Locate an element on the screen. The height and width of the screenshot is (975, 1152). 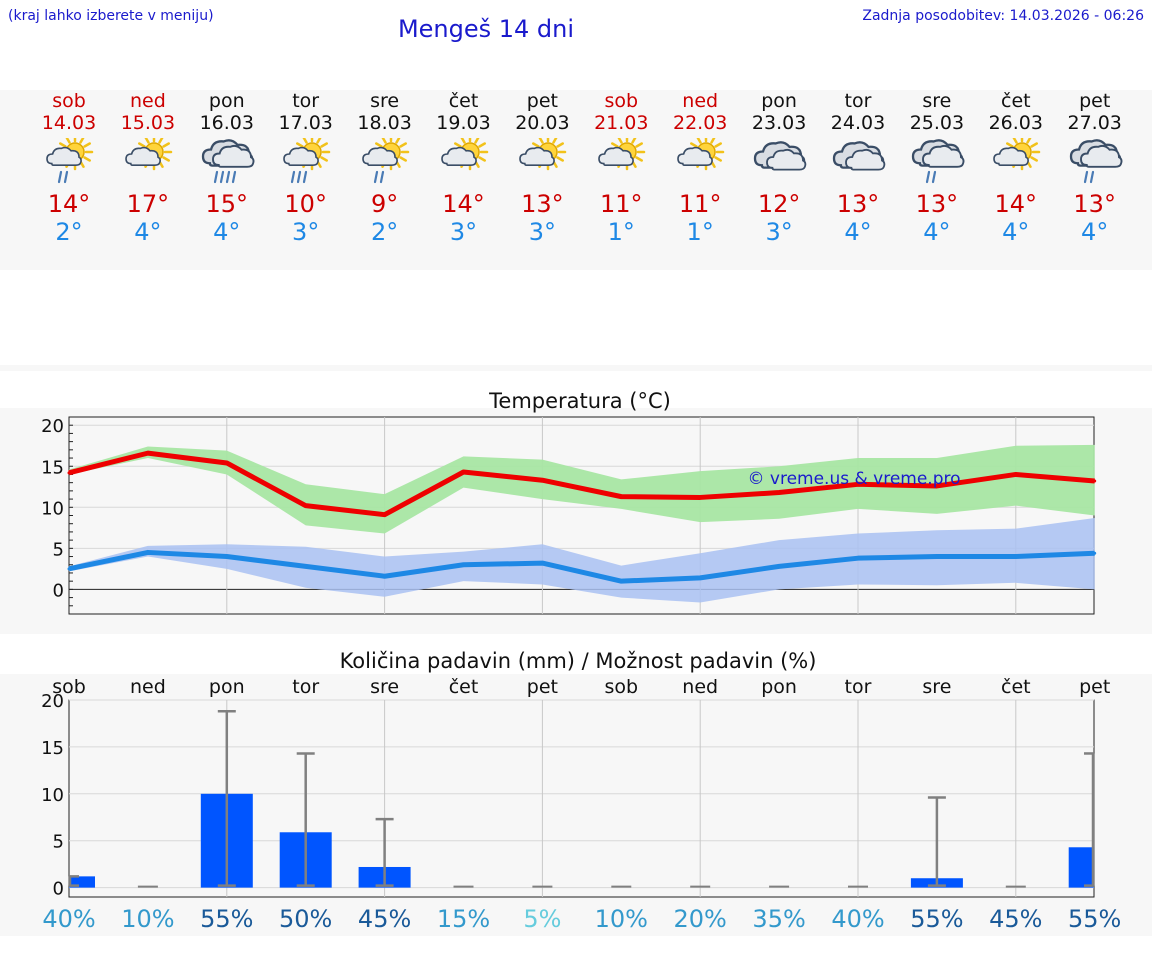
watermark: © vreme.us & vreme.pro is located at coordinates (853, 479).